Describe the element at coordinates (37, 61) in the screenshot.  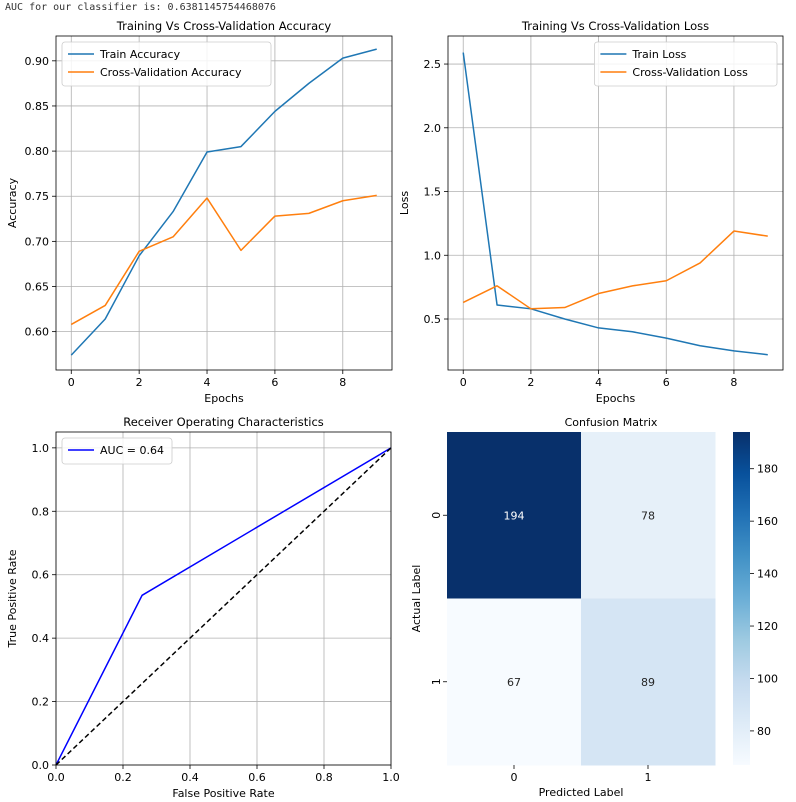
I see `y-tick-label: 0.90` at that location.